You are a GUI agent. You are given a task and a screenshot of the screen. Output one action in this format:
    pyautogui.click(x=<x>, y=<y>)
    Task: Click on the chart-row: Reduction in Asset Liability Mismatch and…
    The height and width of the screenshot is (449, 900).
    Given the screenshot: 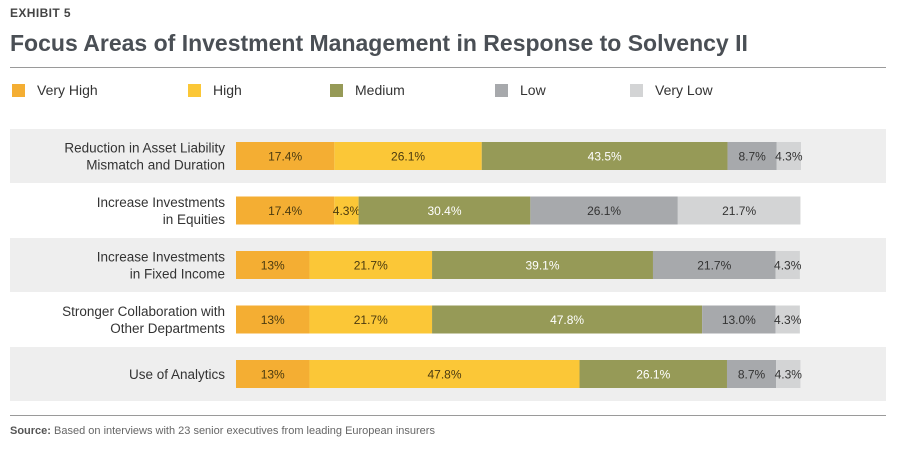 What is the action you would take?
    pyautogui.click(x=448, y=156)
    